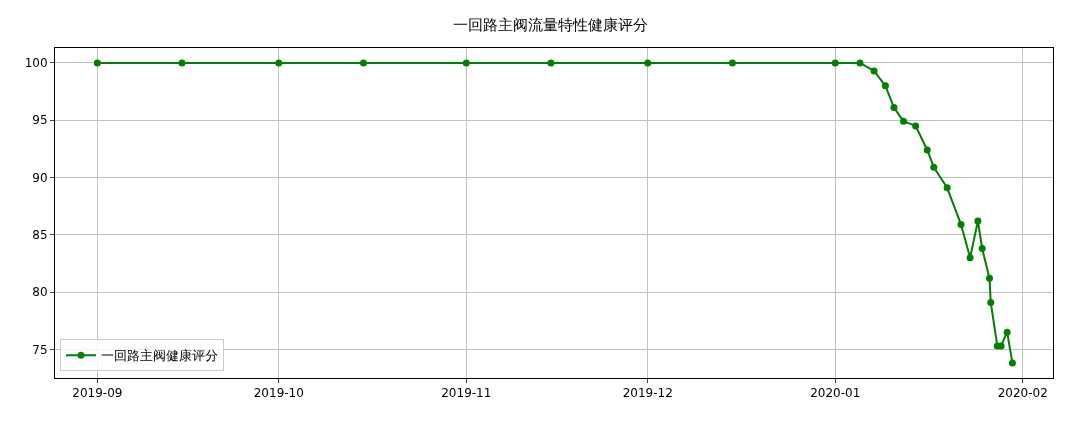  I want to click on y-tick-label: 85, so click(40, 234).